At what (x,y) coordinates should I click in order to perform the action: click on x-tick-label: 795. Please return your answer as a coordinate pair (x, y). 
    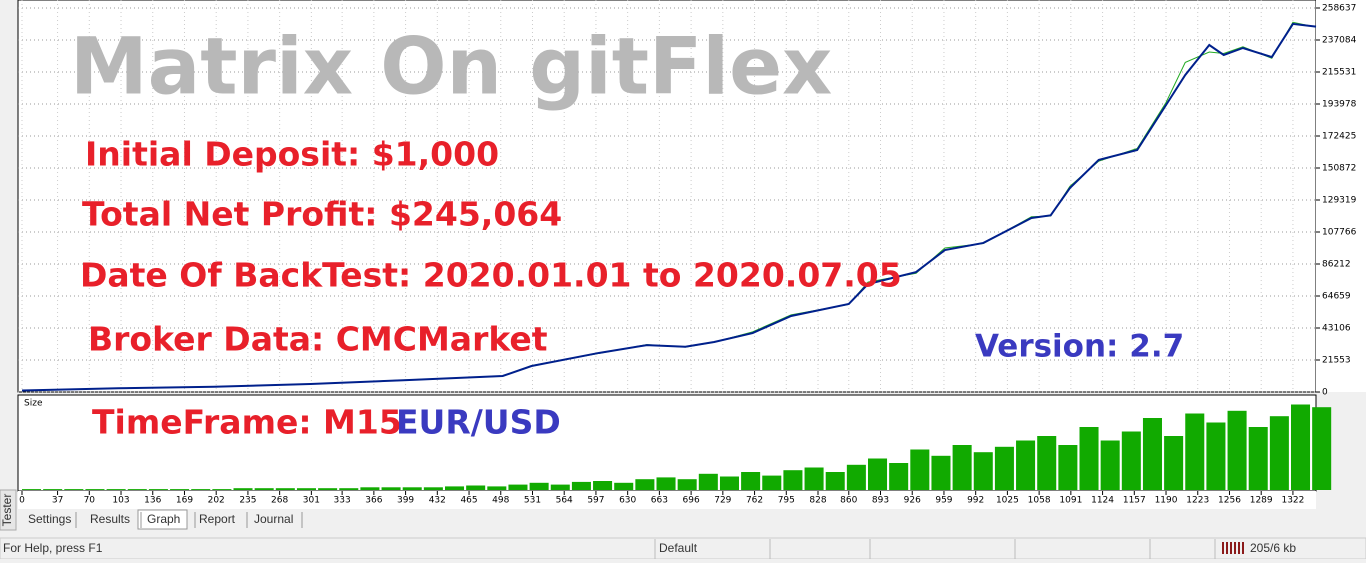
    Looking at the image, I should click on (786, 501).